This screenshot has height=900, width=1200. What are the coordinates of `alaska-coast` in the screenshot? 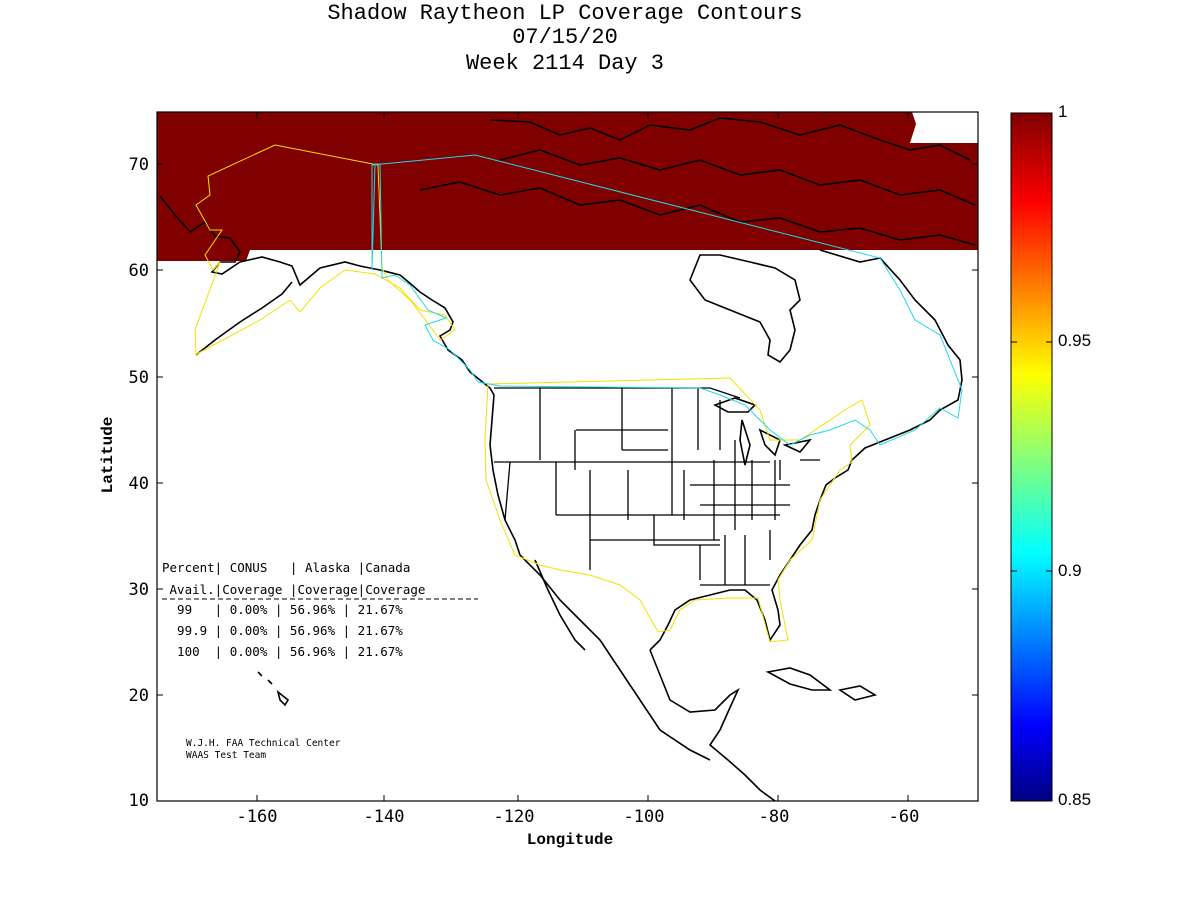 It's located at (327, 295).